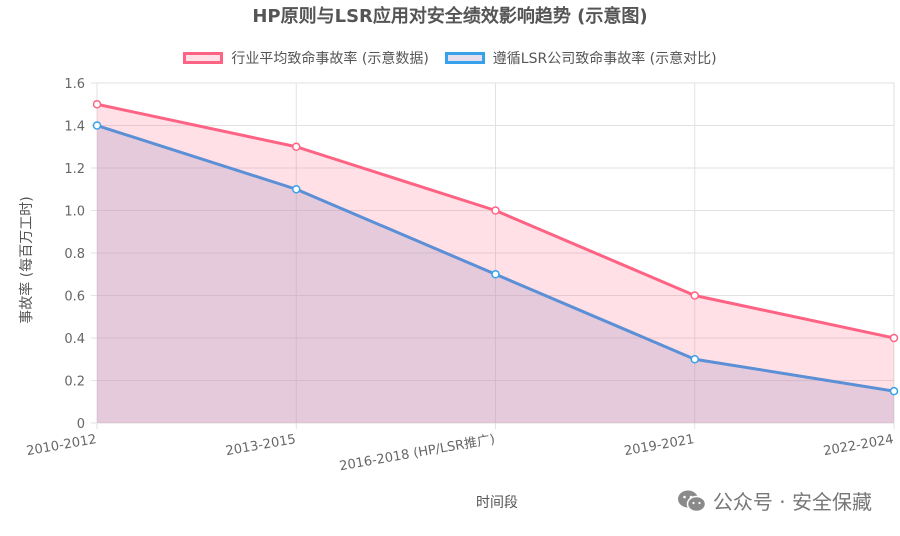 The width and height of the screenshot is (900, 536). I want to click on y-tick-label: 0.6, so click(74, 297).